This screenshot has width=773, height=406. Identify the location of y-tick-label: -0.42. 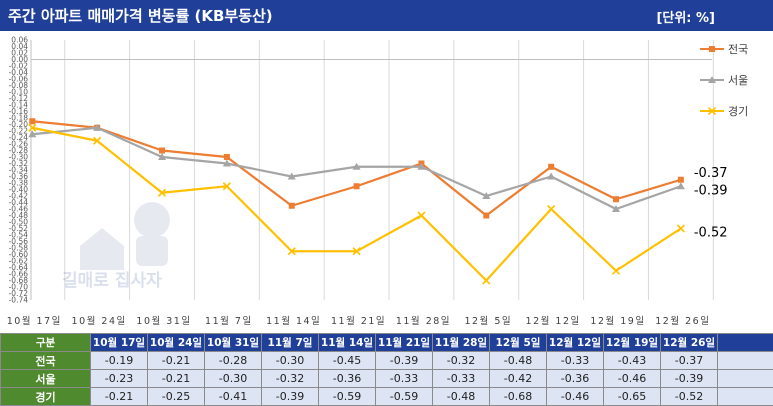
(19, 196).